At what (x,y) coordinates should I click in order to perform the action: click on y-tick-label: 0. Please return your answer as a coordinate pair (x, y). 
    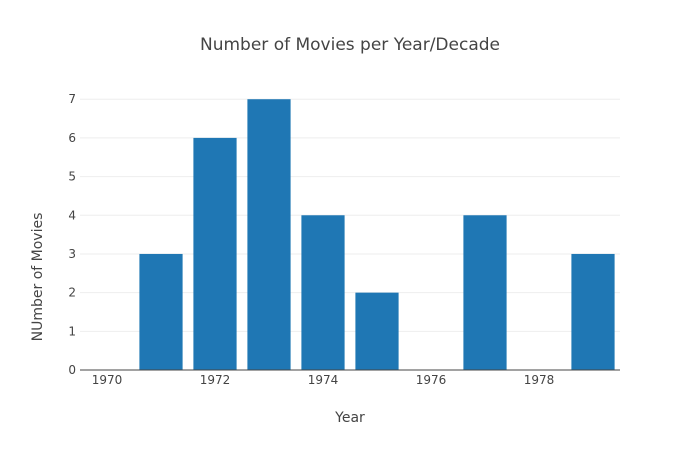
    Looking at the image, I should click on (72, 370).